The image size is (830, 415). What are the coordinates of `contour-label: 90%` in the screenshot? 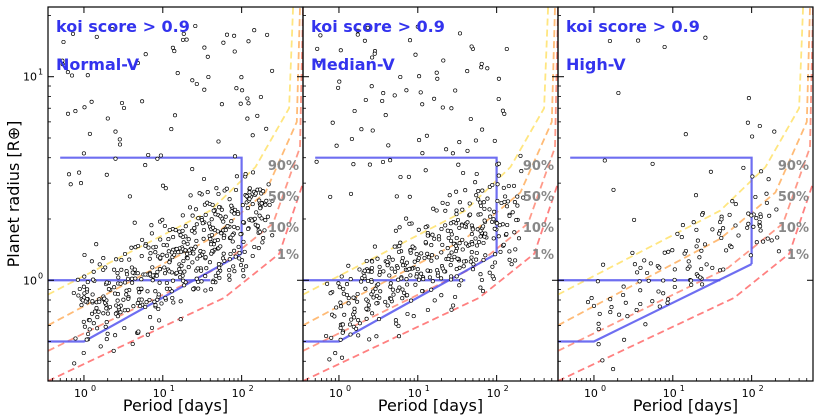 It's located at (538, 166).